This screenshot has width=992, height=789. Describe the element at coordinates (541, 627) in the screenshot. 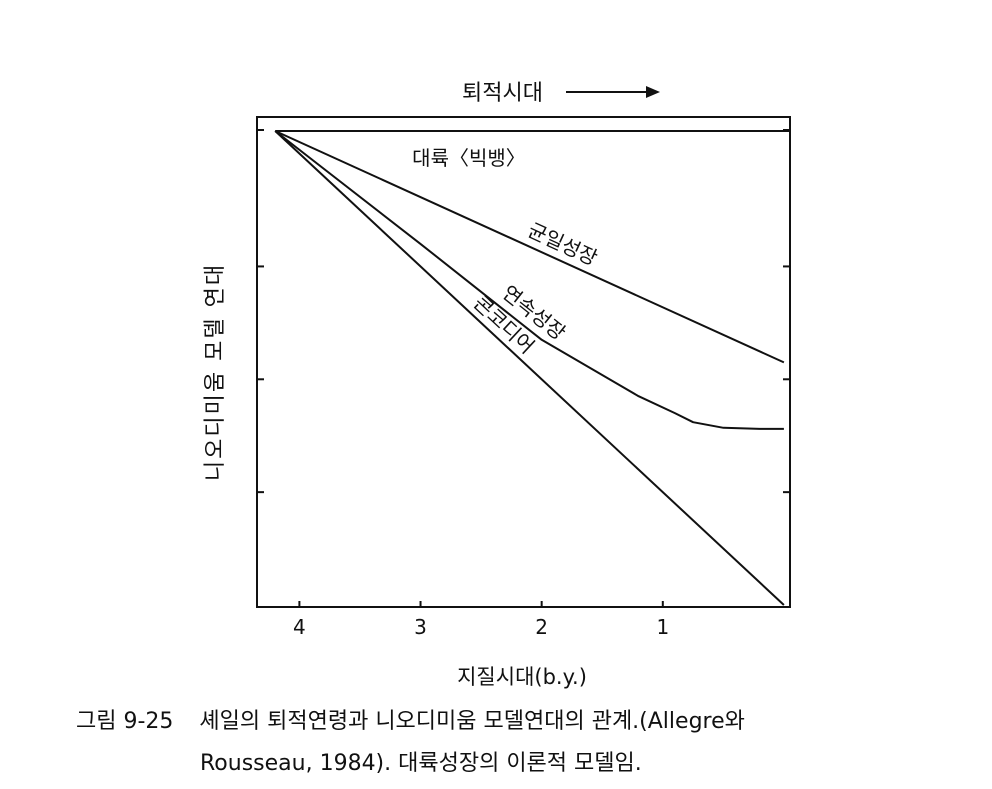

I see `x-tick-label: 2` at that location.